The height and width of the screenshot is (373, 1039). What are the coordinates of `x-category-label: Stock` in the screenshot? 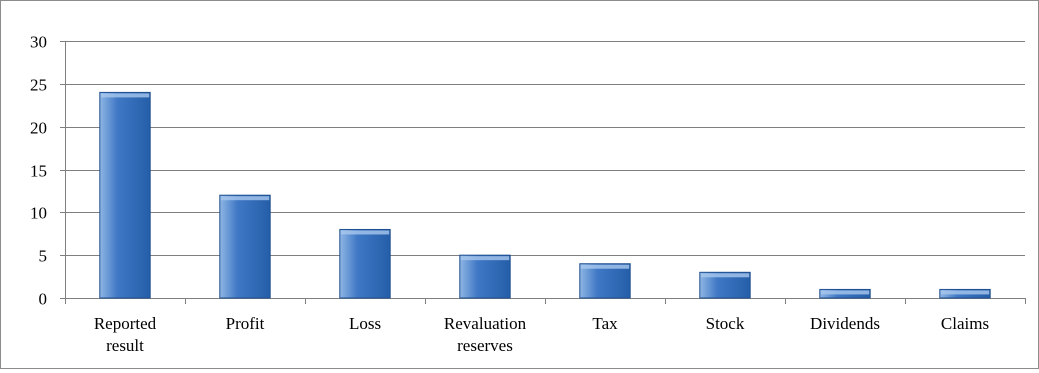 It's located at (725, 323).